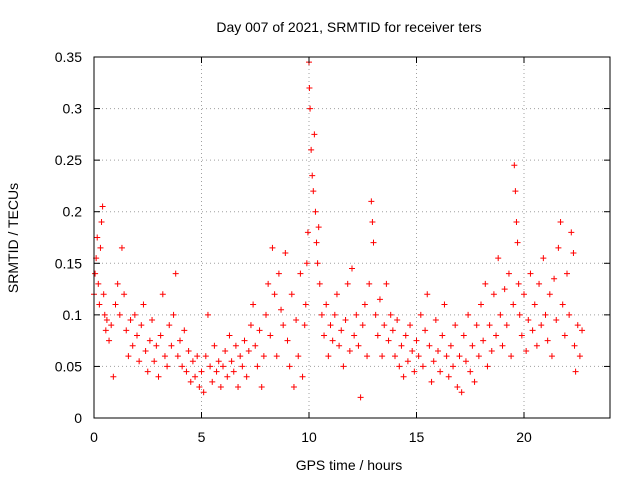 This screenshot has width=640, height=480. Describe the element at coordinates (68, 160) in the screenshot. I see `y-tick-label: 0.25` at that location.